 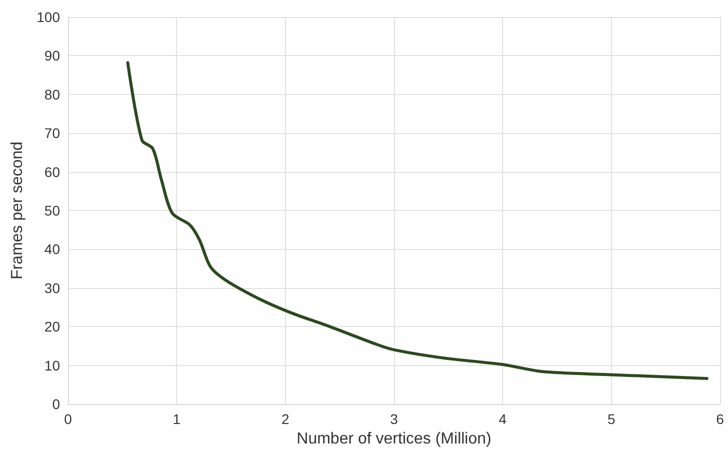 I want to click on y-tick-label: 80, so click(x=52, y=94).